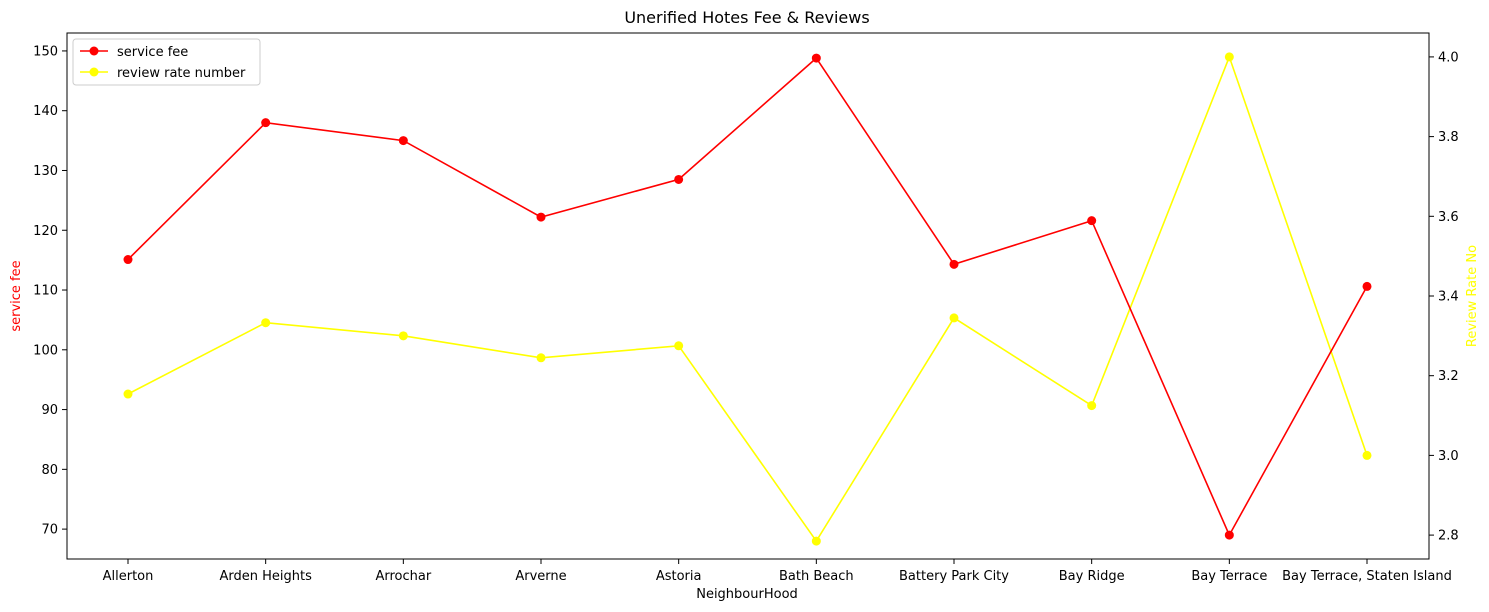 The image size is (1489, 612). Describe the element at coordinates (1448, 376) in the screenshot. I see `y-right-tick-label: 3.2` at that location.